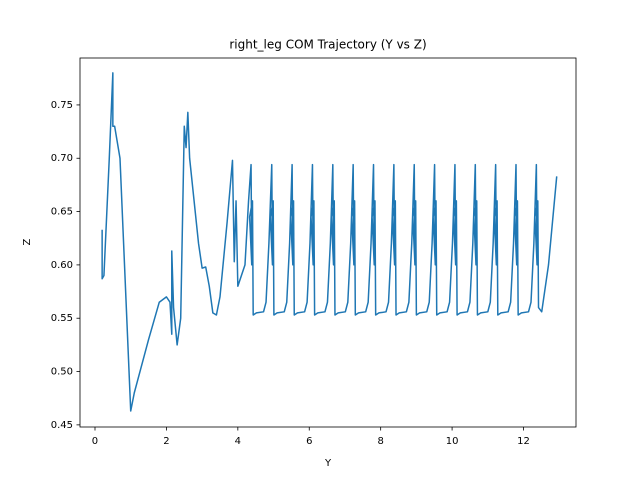 The width and height of the screenshot is (640, 480). What do you see at coordinates (380, 441) in the screenshot?
I see `x-tick-label: 8` at bounding box center [380, 441].